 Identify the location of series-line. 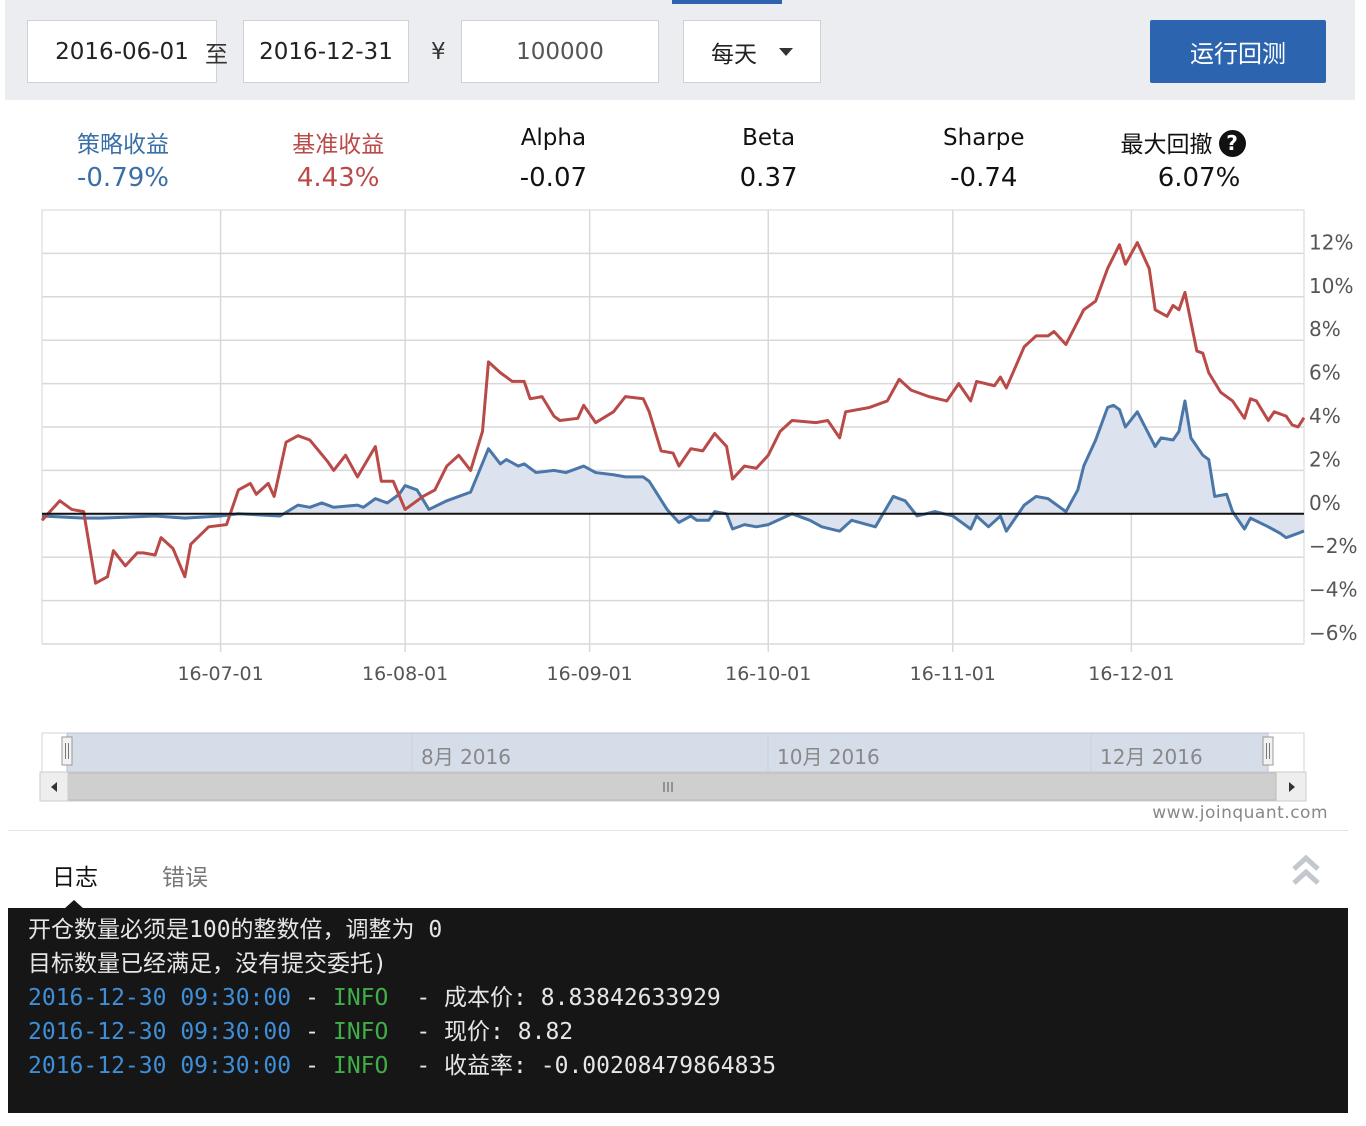
(673, 469).